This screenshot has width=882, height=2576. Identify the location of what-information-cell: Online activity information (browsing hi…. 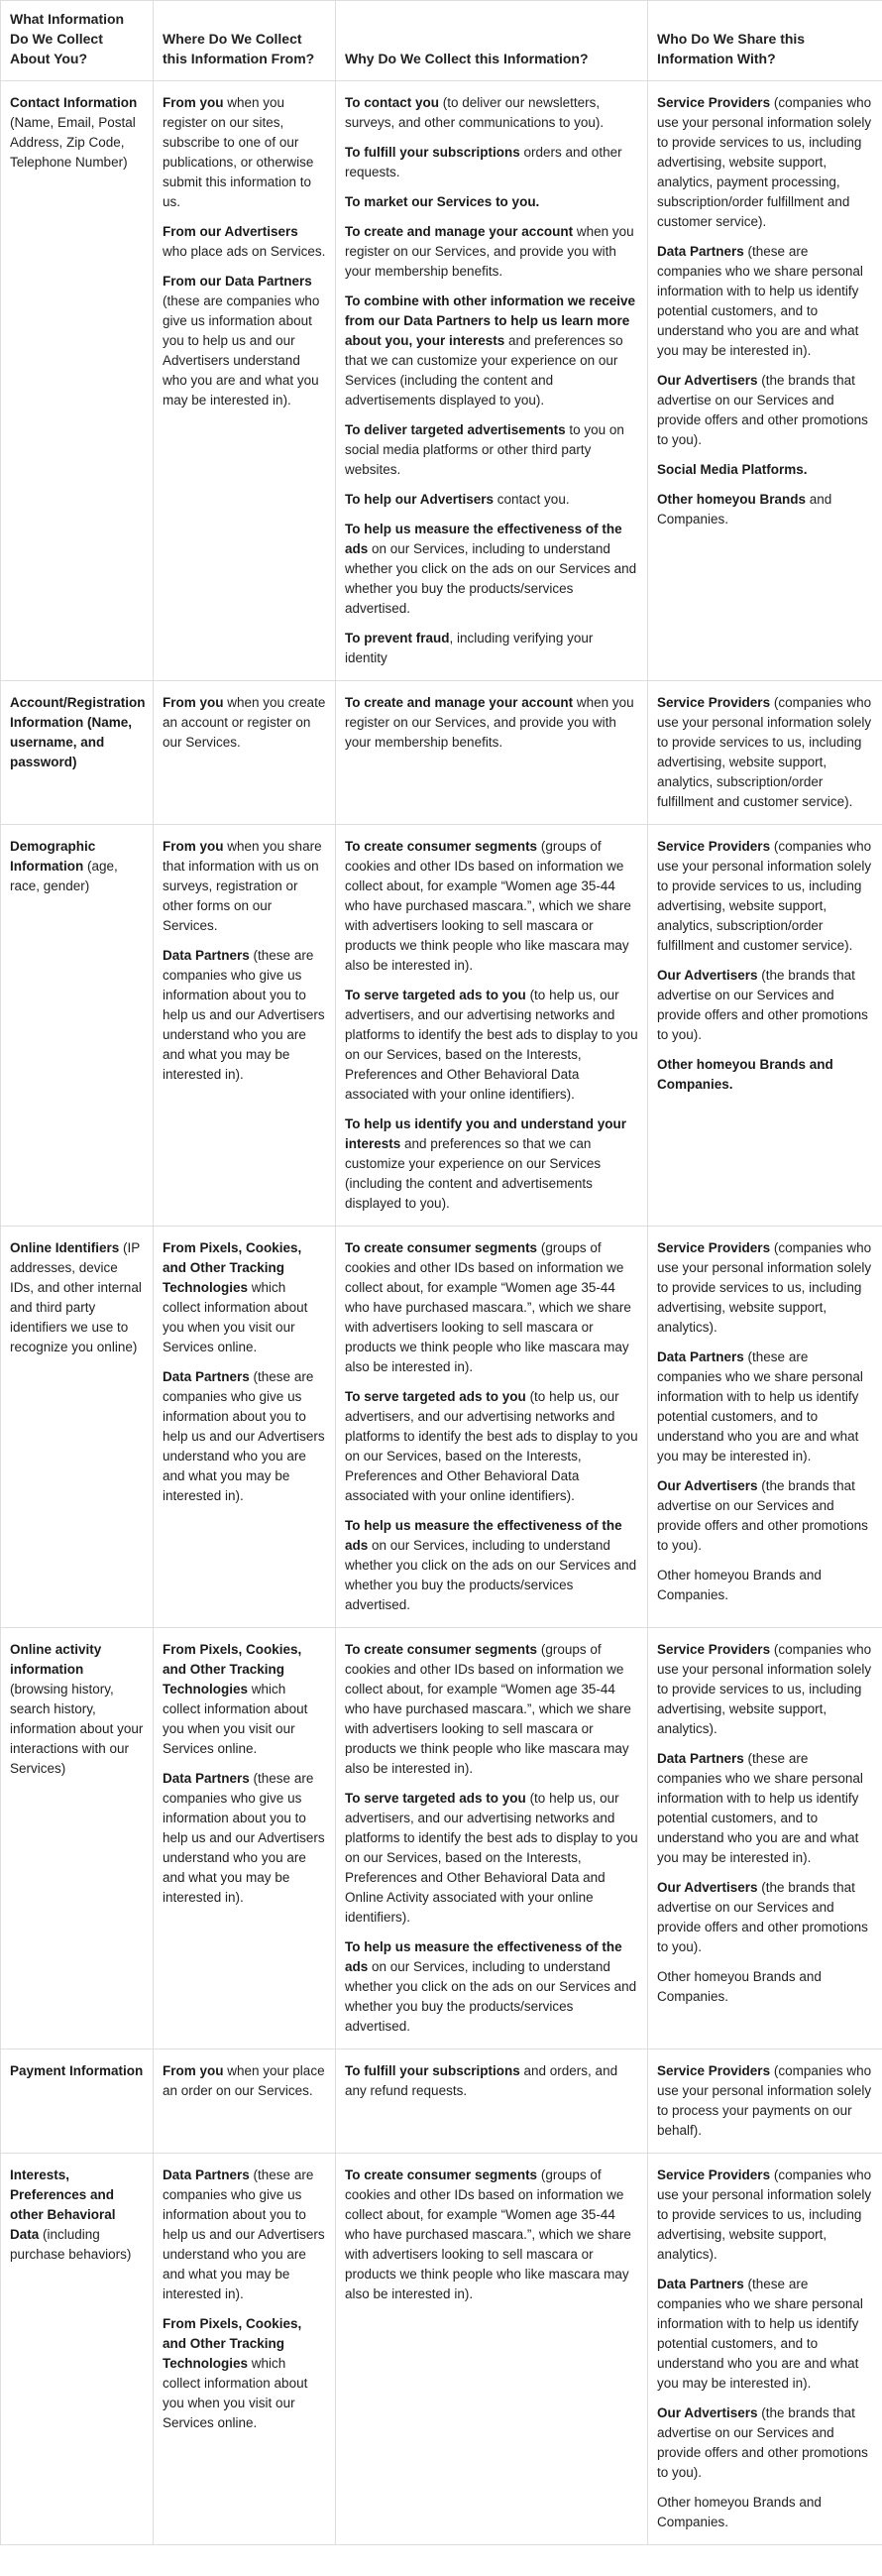
(77, 1838).